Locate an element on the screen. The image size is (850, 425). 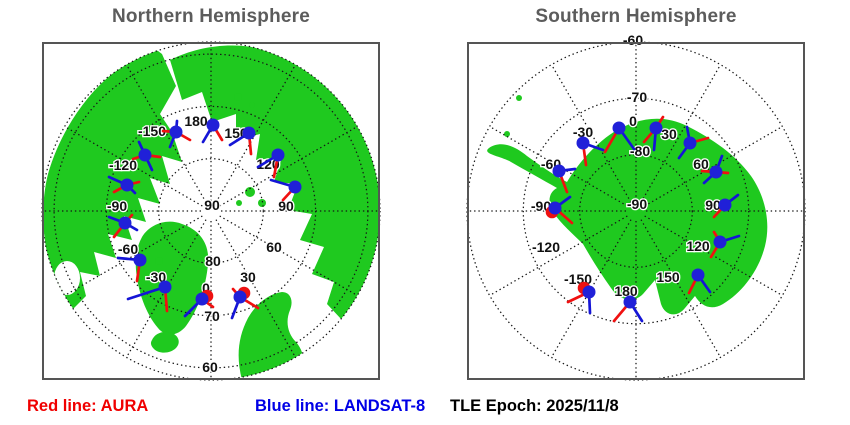
latitude-label: 80 is located at coordinates (213, 261).